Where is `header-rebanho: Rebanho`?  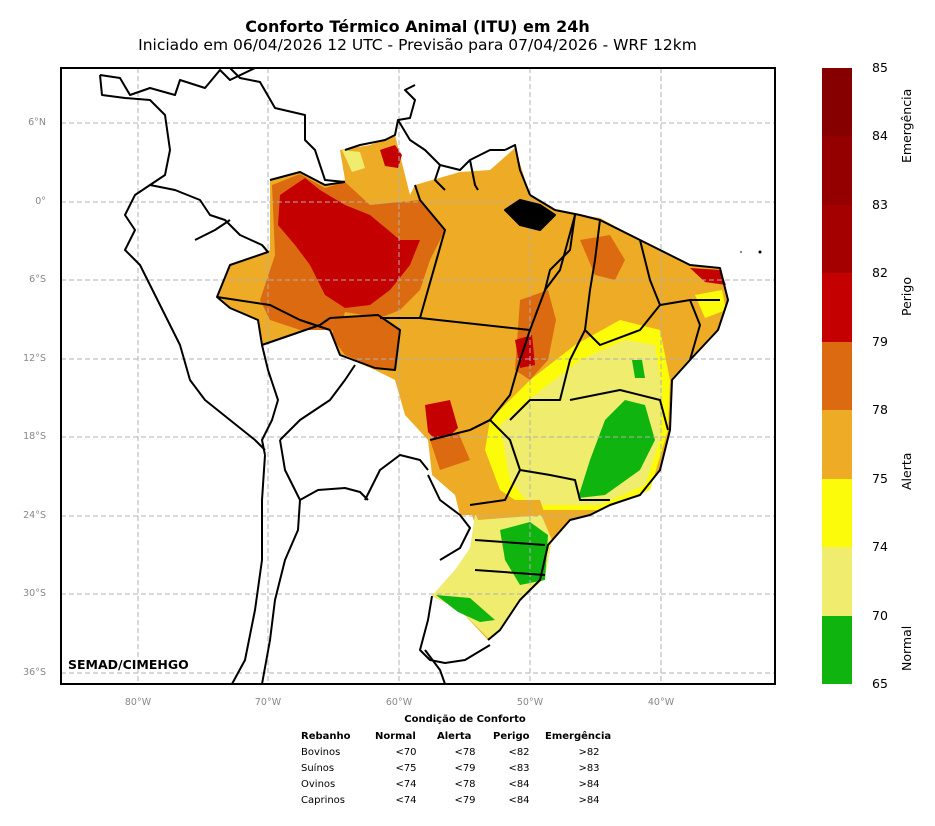
header-rebanho: Rebanho is located at coordinates (326, 736).